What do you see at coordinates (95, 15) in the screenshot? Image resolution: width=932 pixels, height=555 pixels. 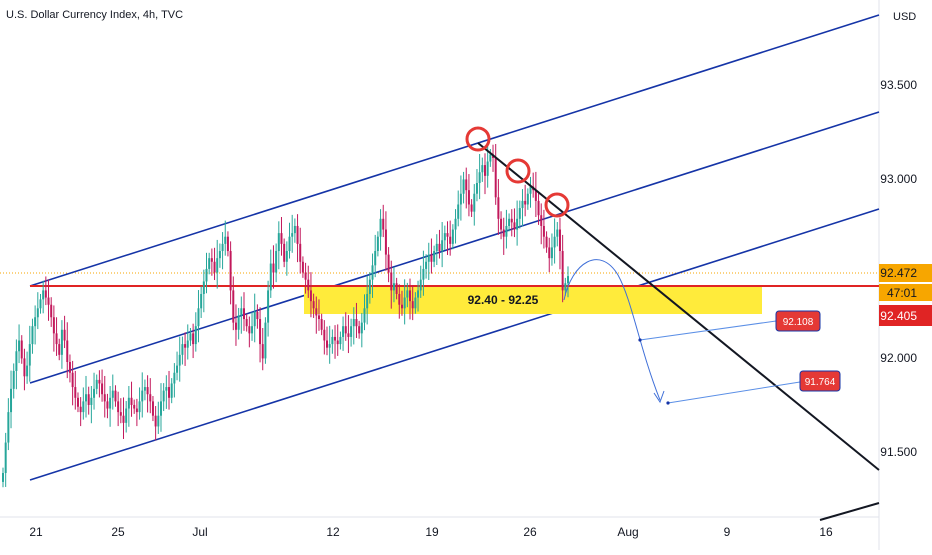 I see `chart-title: U.S. Dollar Currency Index, 4h, TVC` at bounding box center [95, 15].